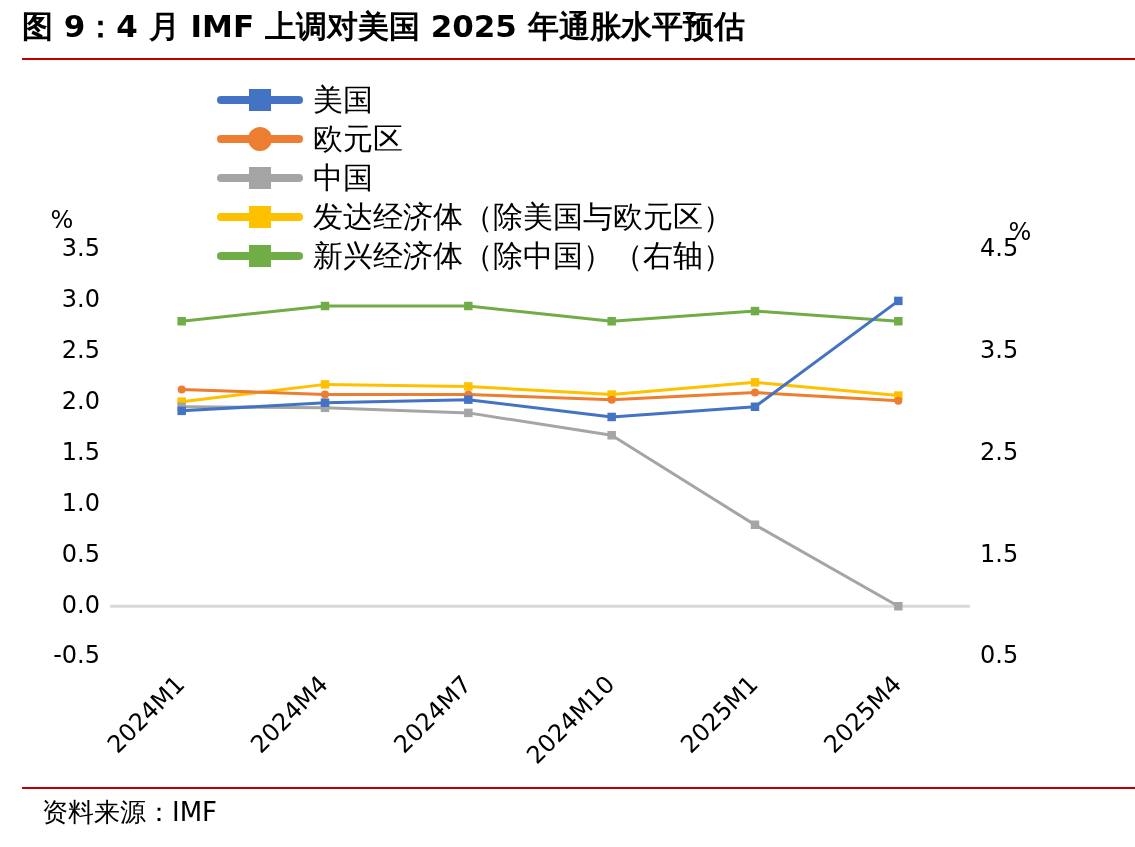 The width and height of the screenshot is (1135, 847). I want to click on y-tick-label: 0.0, so click(80, 604).